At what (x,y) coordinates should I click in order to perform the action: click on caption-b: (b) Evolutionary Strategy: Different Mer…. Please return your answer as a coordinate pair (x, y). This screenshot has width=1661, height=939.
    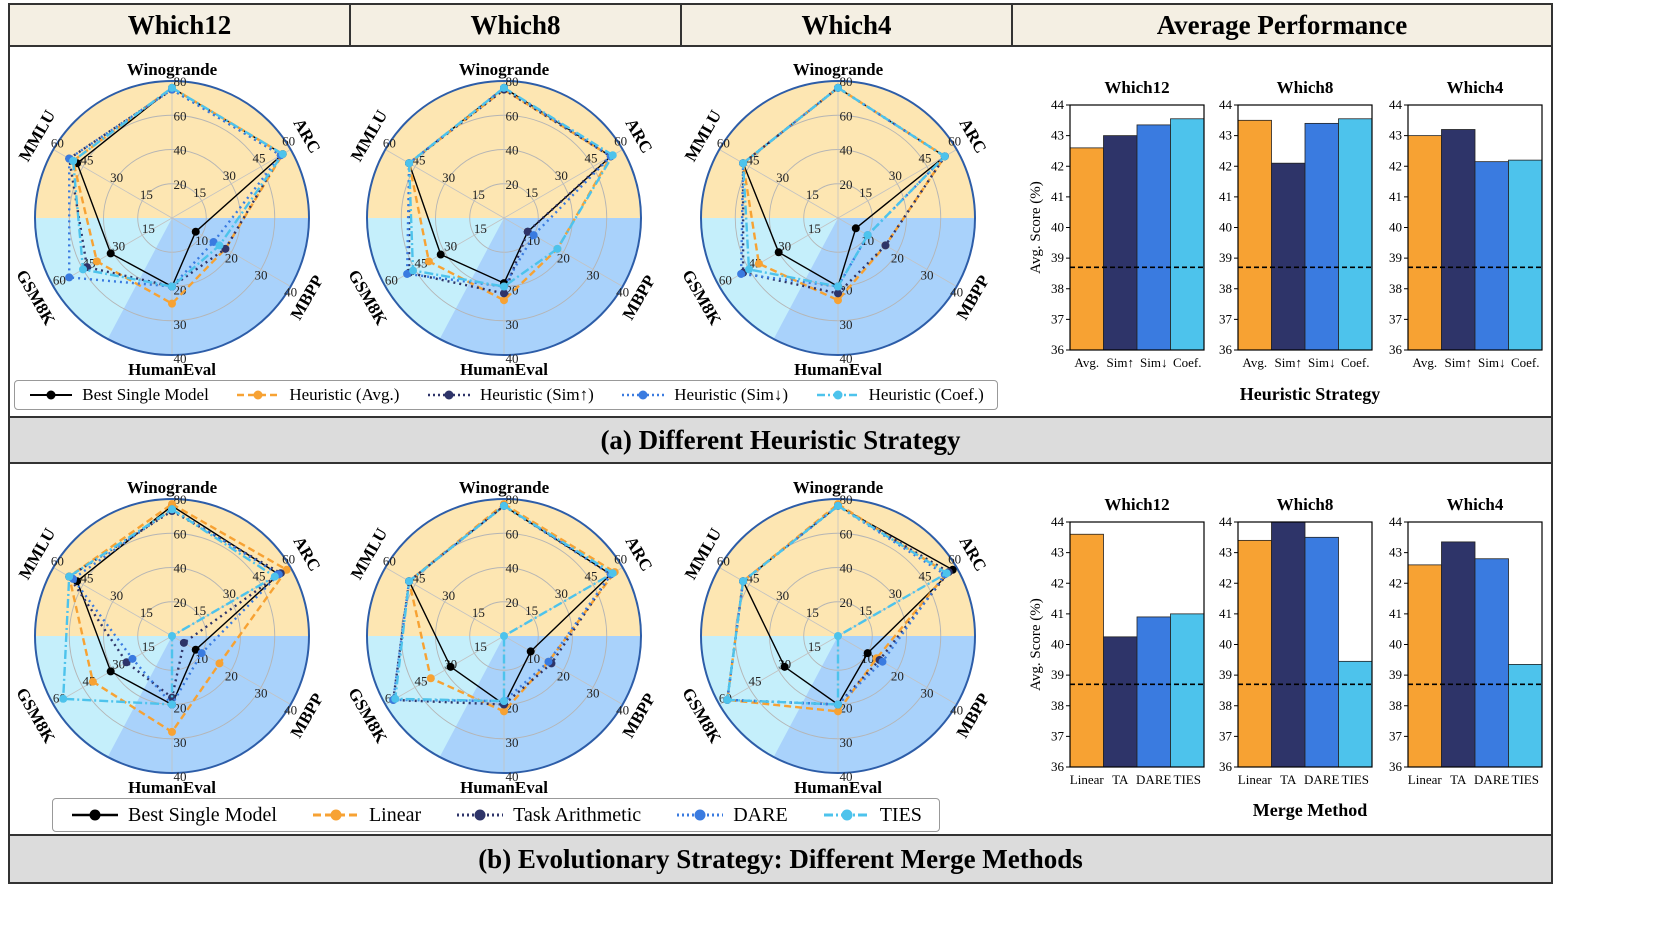
    Looking at the image, I should click on (780, 859).